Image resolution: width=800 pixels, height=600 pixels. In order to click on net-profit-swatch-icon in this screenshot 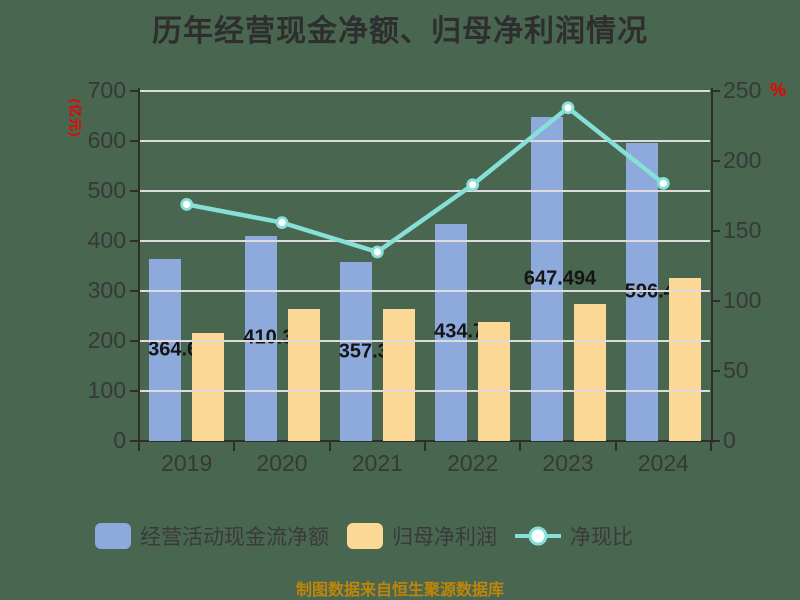, I will do `click(365, 536)`.